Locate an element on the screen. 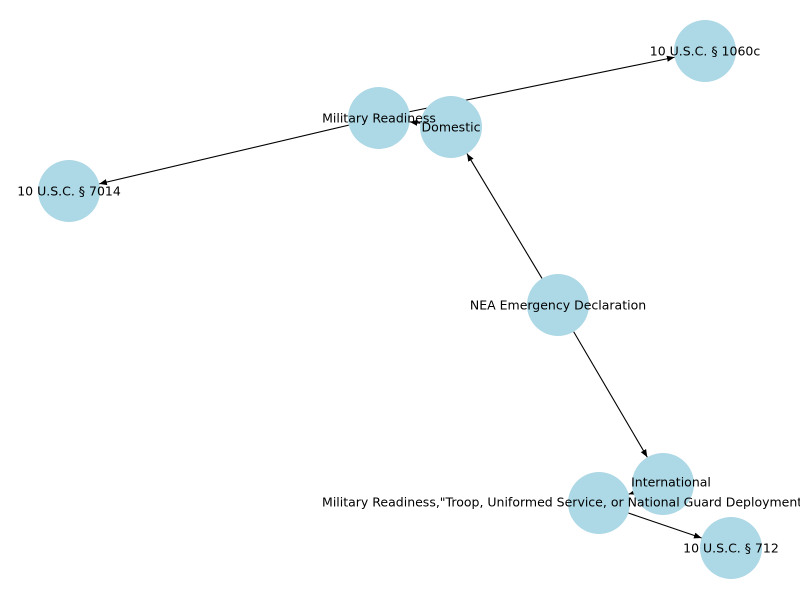 Image resolution: width=800 pixels, height=600 pixels. node-label-usc1060c: 10 U.S.C. § 1060c is located at coordinates (705, 51).